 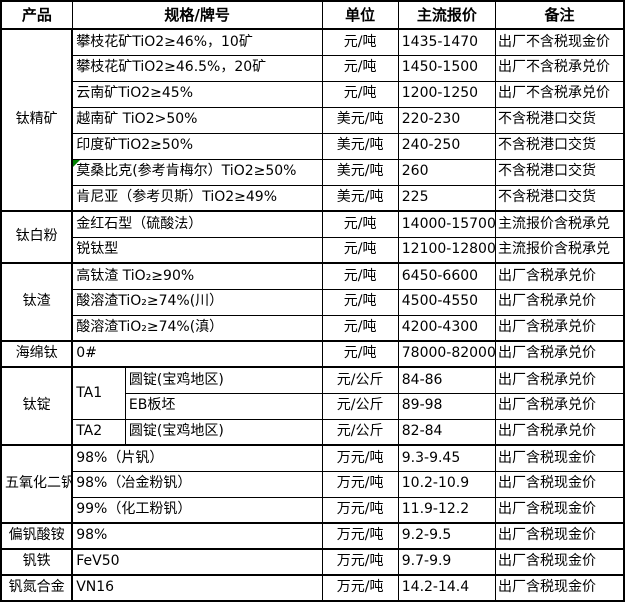 I want to click on table-row: 钛白粉 金红石型（硫酸法） 元/吨 14000-15700 主流报价含税承兑, so click(x=312, y=237).